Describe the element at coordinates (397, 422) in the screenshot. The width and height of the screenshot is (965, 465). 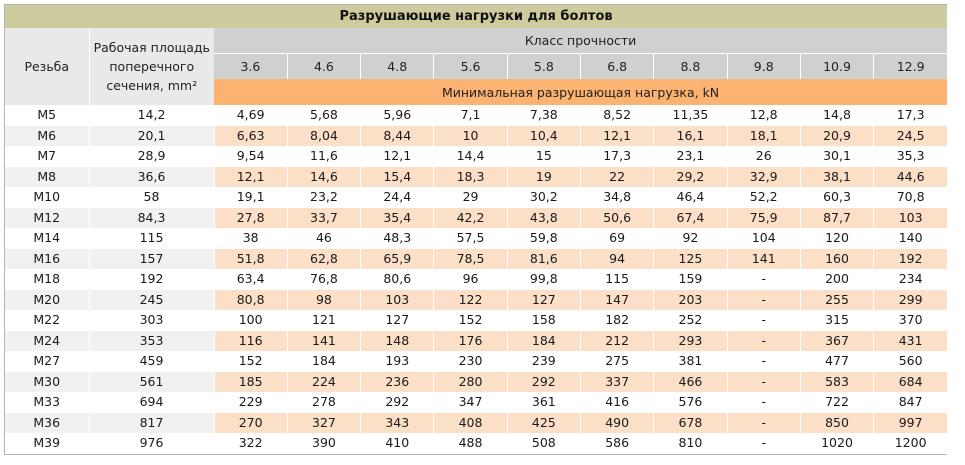
I see `cell-load: 343` at that location.